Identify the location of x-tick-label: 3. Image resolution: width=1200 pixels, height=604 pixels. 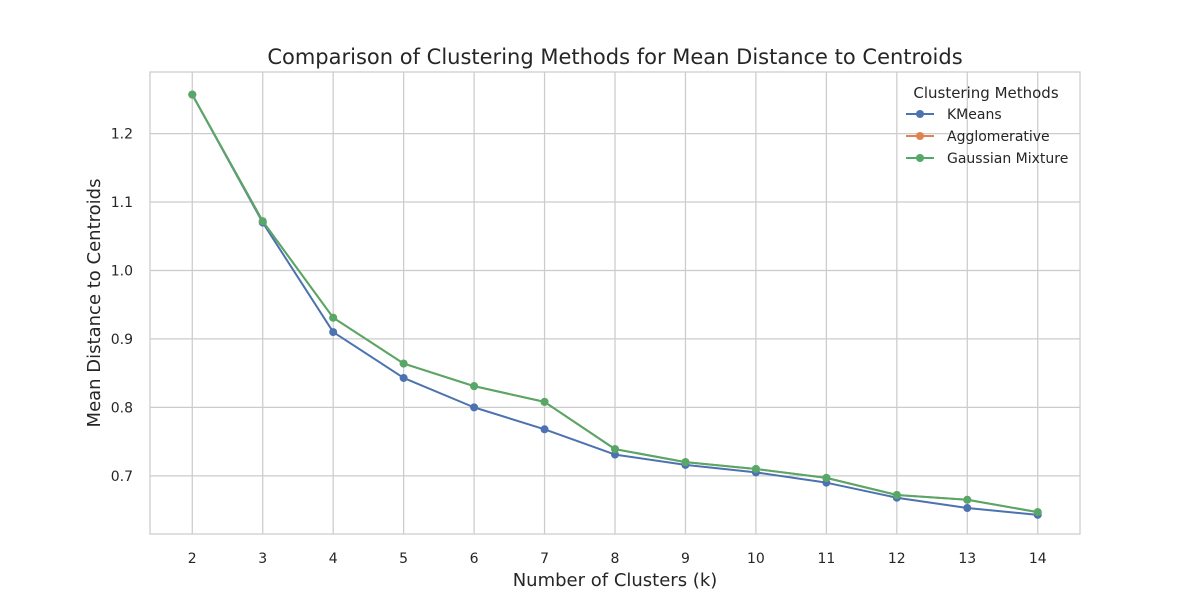
(262, 559).